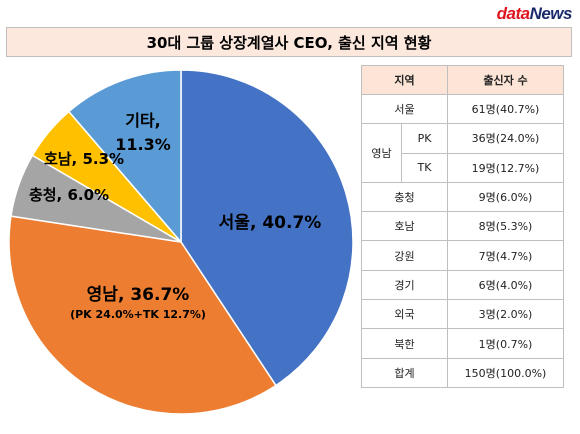 The height and width of the screenshot is (434, 580). Describe the element at coordinates (513, 13) in the screenshot. I see `brand-prefix: data` at that location.